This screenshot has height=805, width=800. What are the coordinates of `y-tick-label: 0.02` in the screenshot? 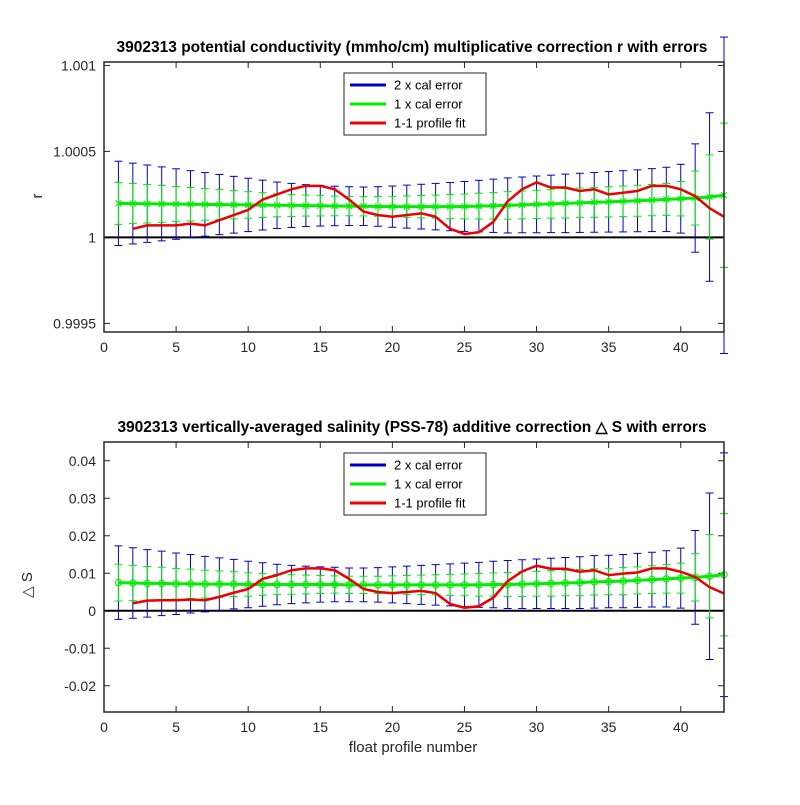 It's located at (82, 536).